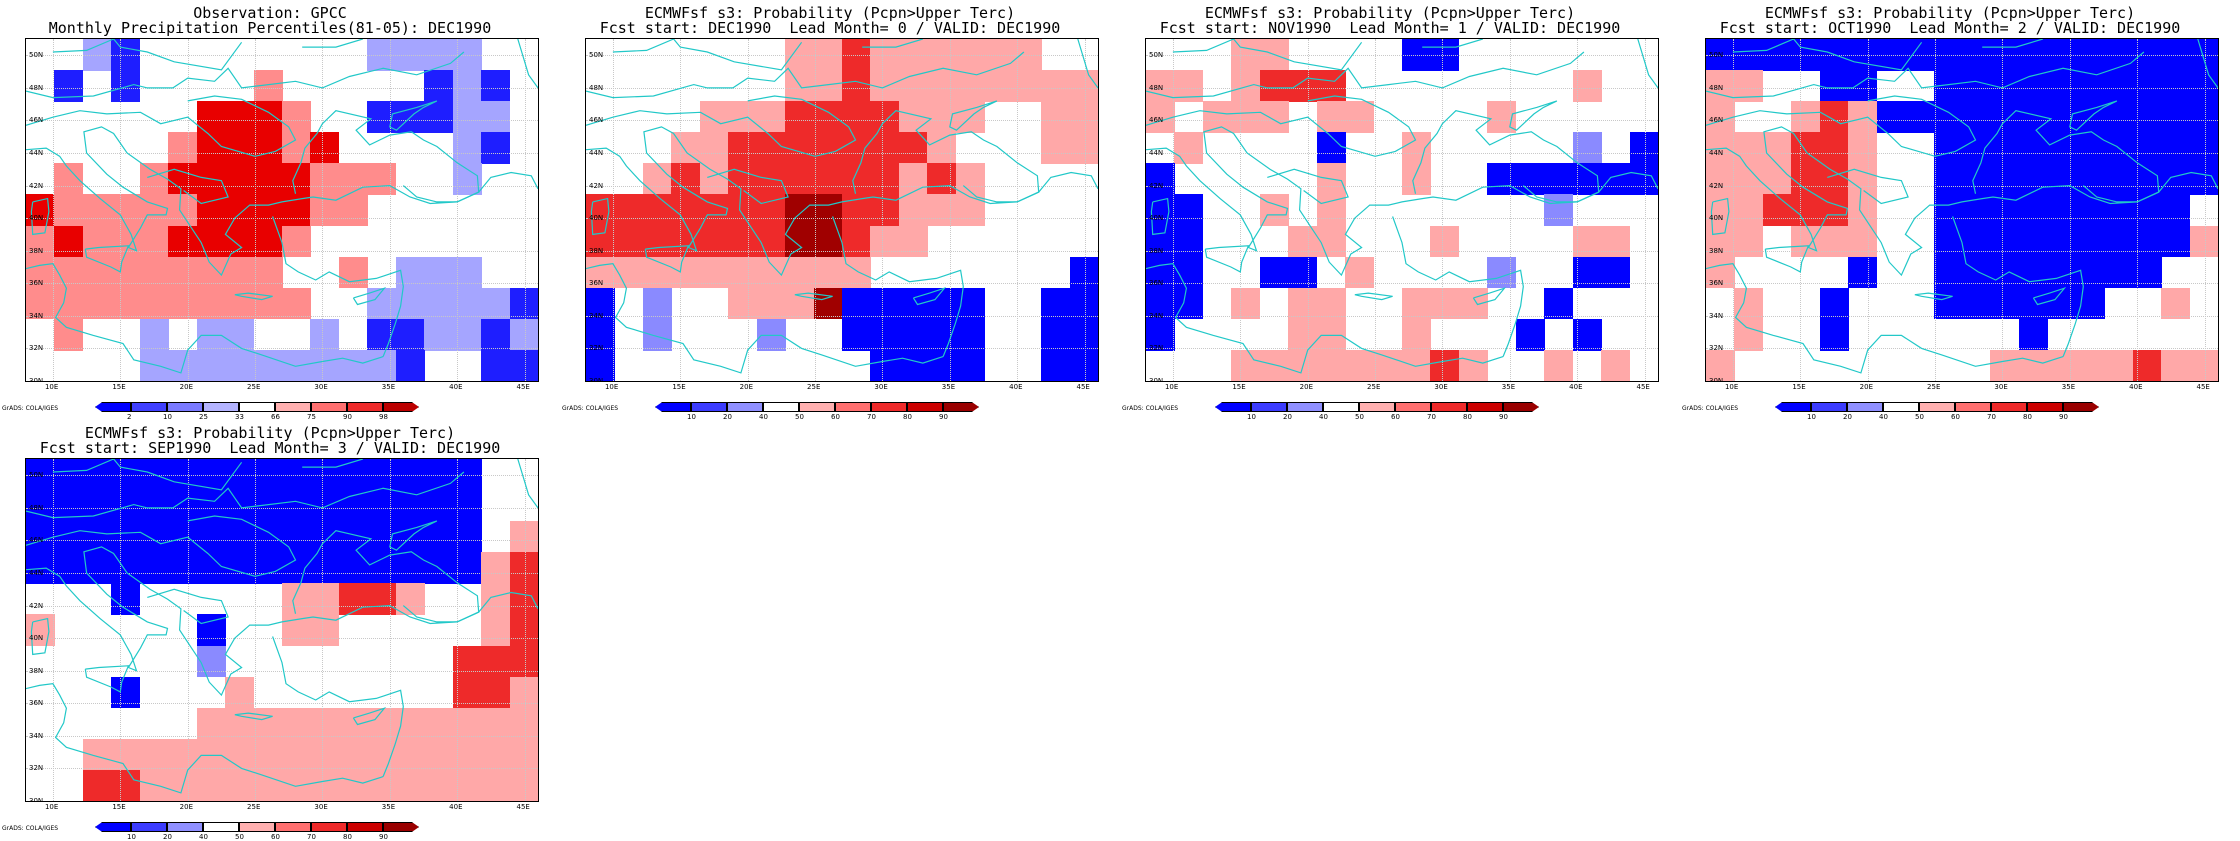  Describe the element at coordinates (311, 417) in the screenshot. I see `colorbar-tick-label: 75` at that location.